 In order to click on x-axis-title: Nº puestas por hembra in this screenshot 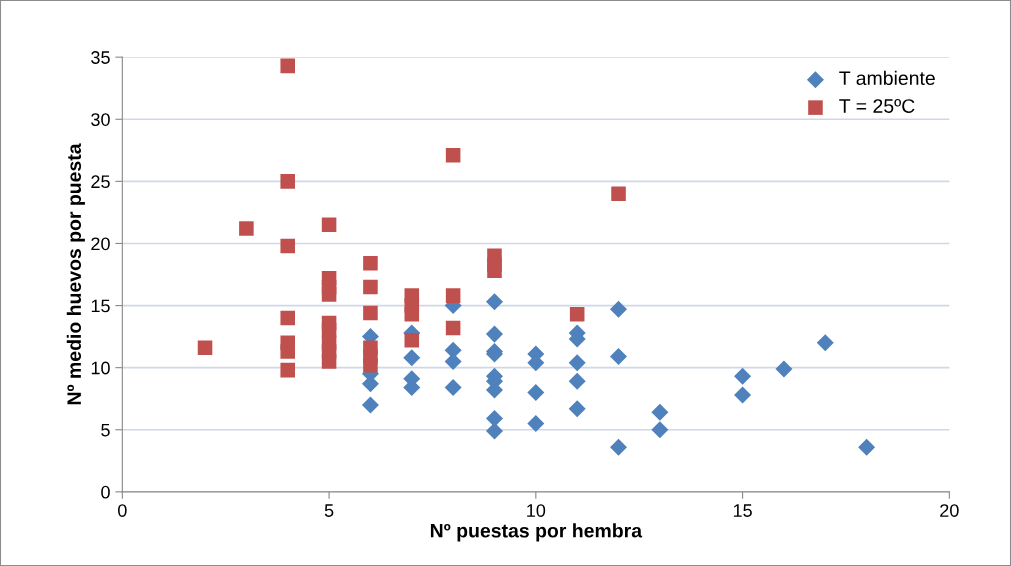, I will do `click(536, 532)`.